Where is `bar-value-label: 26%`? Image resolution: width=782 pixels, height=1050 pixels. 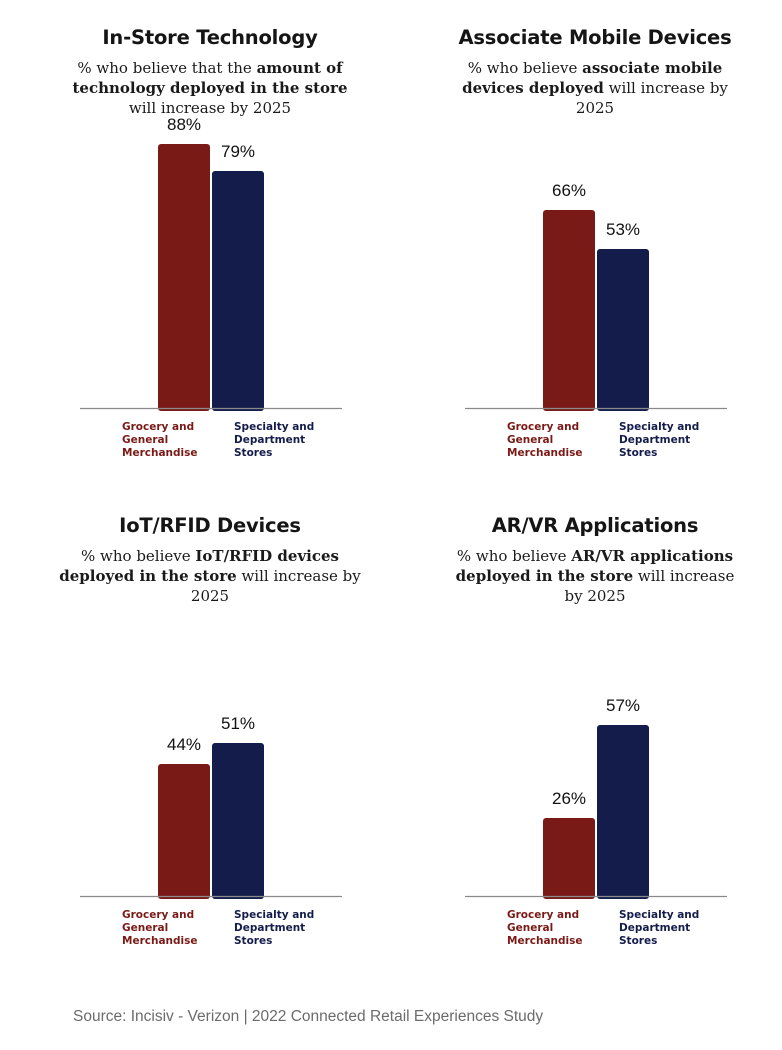 bar-value-label: 26% is located at coordinates (569, 798).